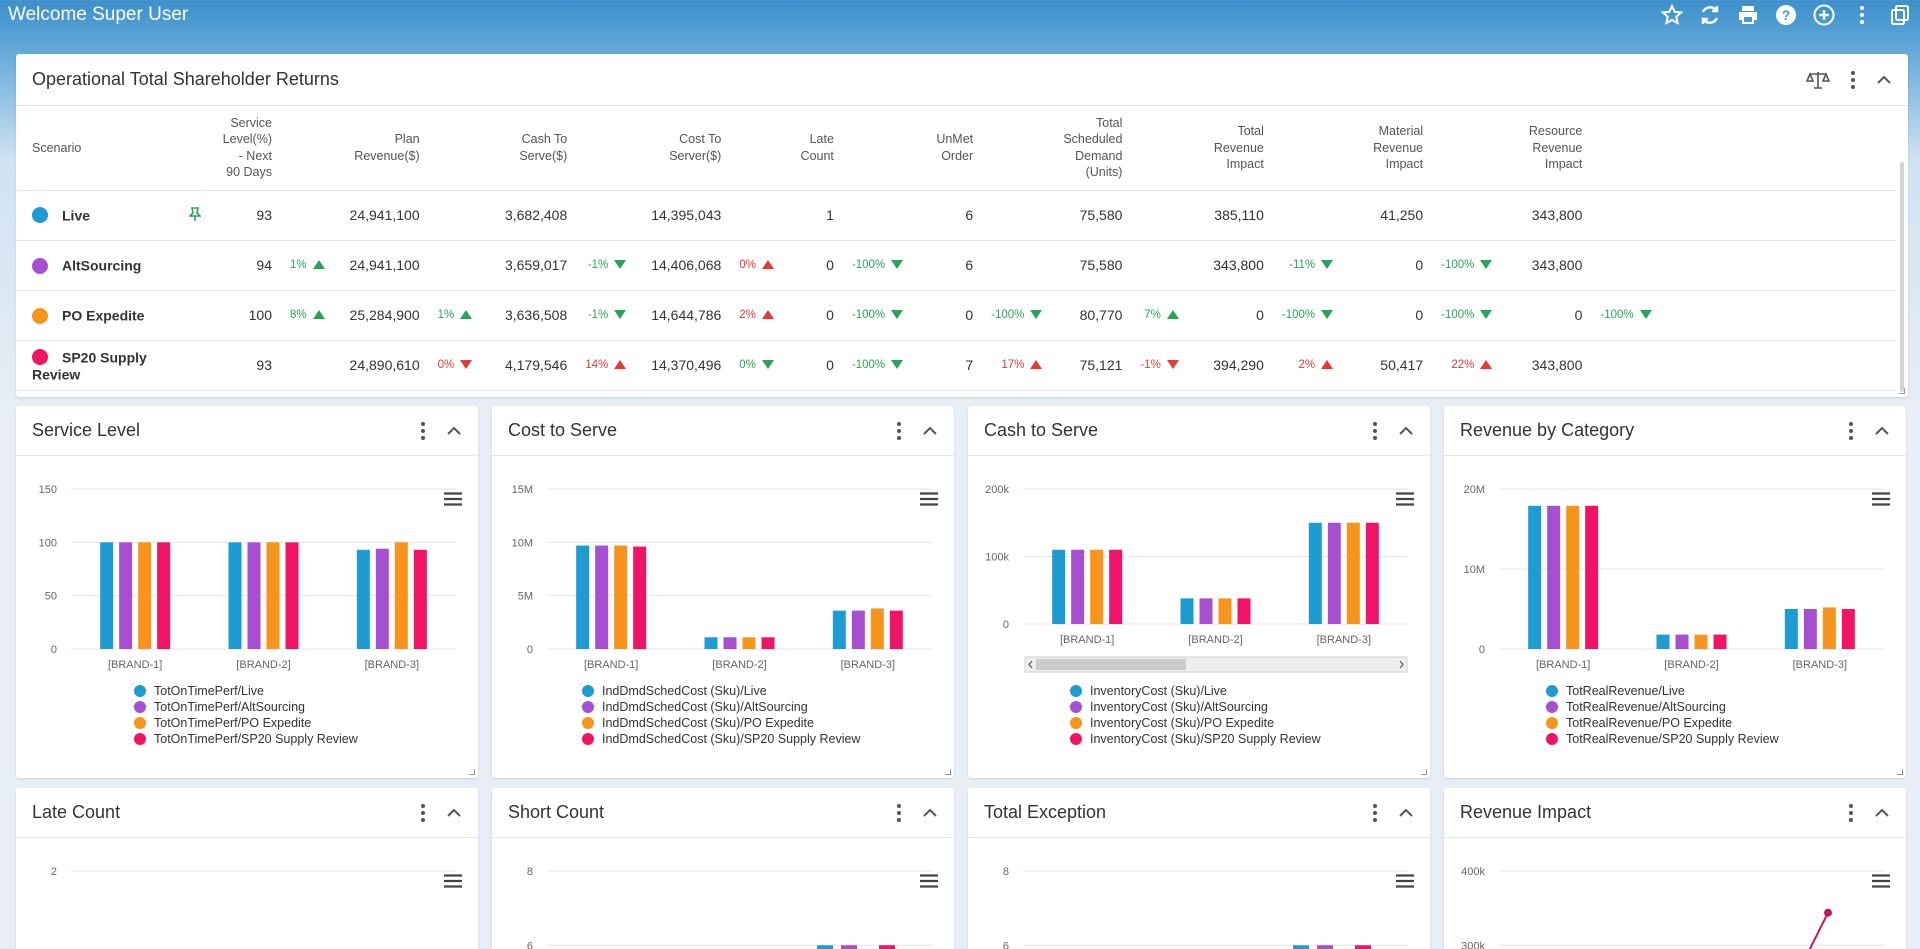  What do you see at coordinates (1111, 664) in the screenshot?
I see `scrollbar-thumb` at bounding box center [1111, 664].